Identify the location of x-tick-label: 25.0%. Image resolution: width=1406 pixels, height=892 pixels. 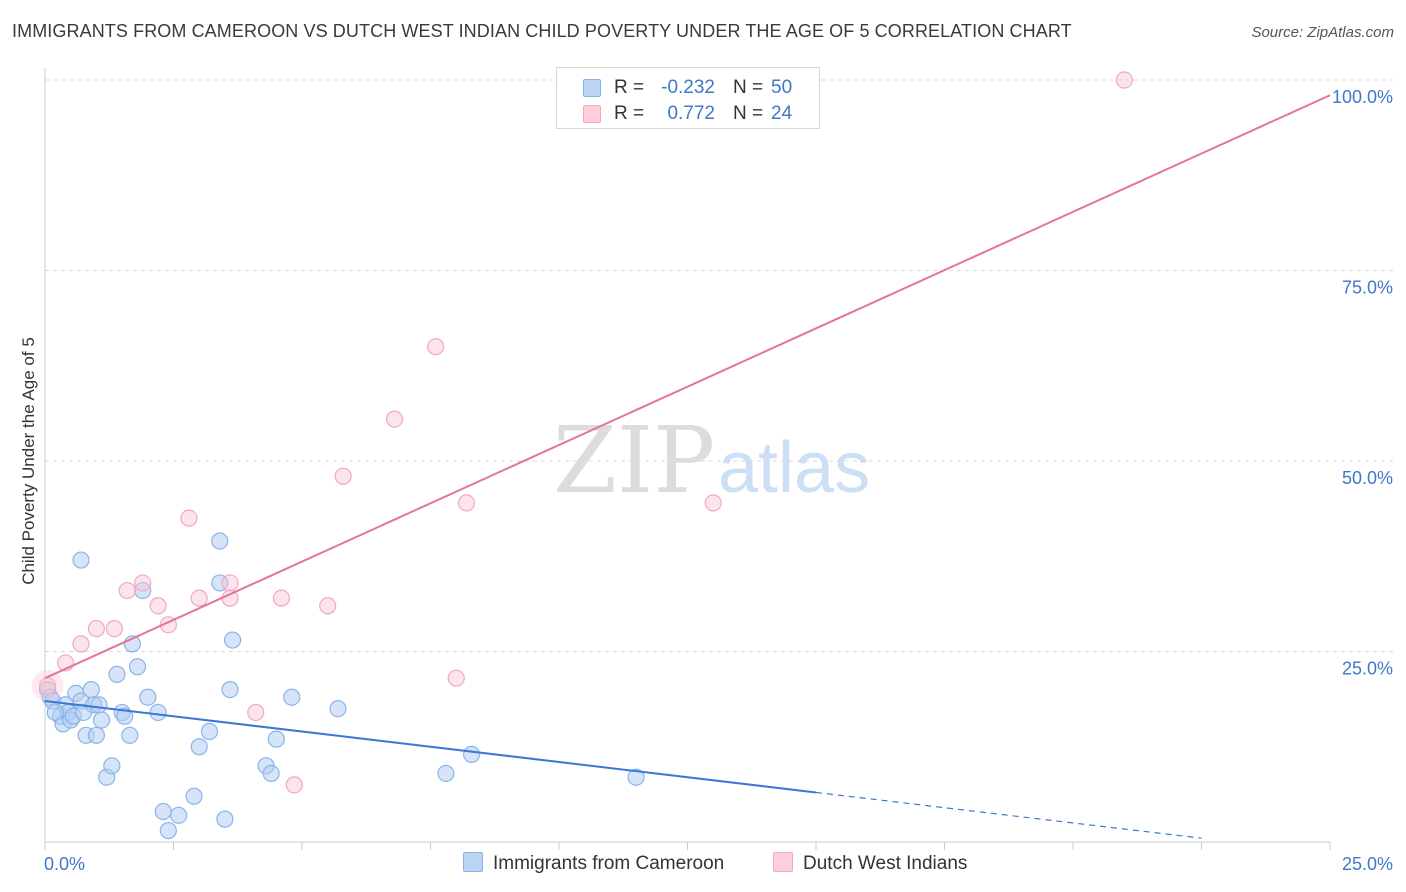
(1367, 864).